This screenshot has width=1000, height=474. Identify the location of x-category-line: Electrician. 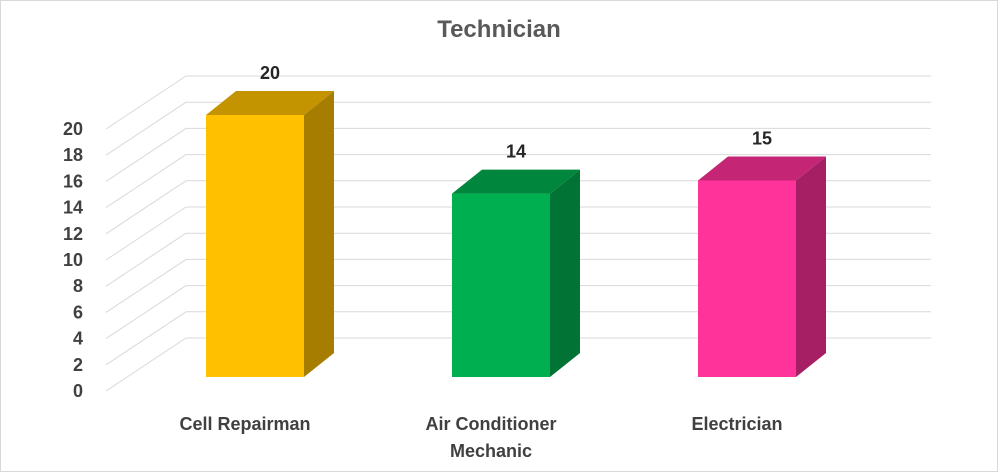
(736, 424).